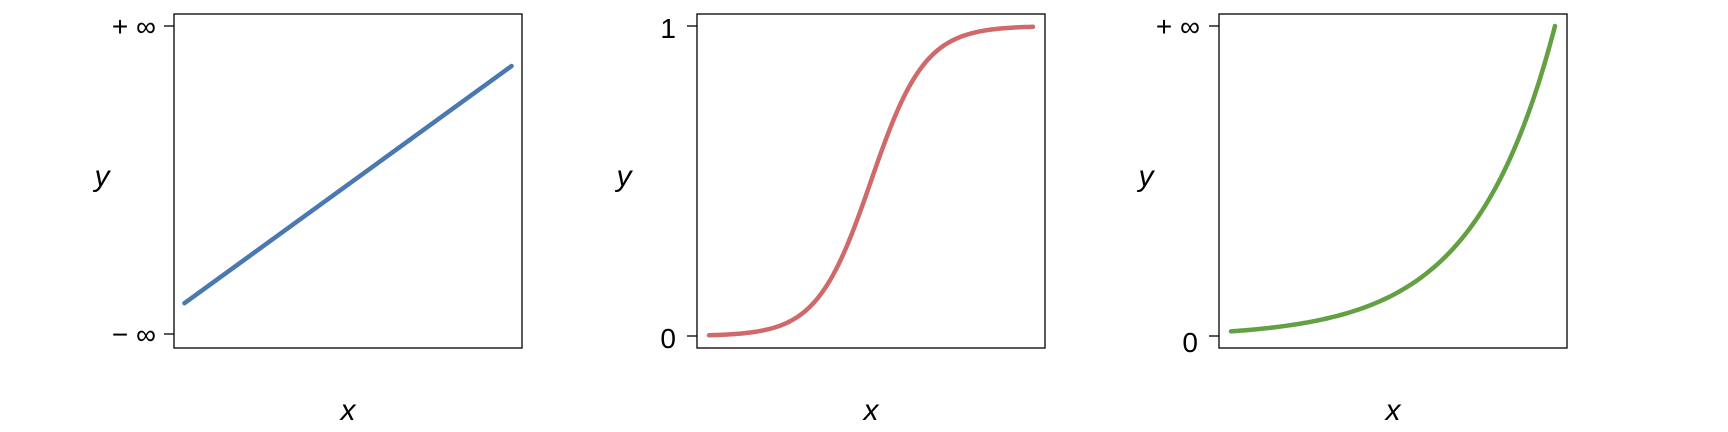  I want to click on series-line-logistic, so click(871, 181).